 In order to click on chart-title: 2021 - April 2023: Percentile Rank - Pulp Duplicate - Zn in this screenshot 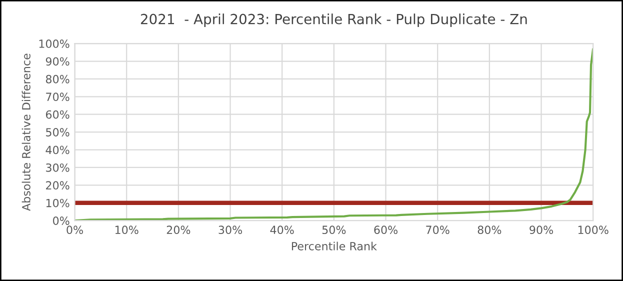, I will do `click(333, 20)`.